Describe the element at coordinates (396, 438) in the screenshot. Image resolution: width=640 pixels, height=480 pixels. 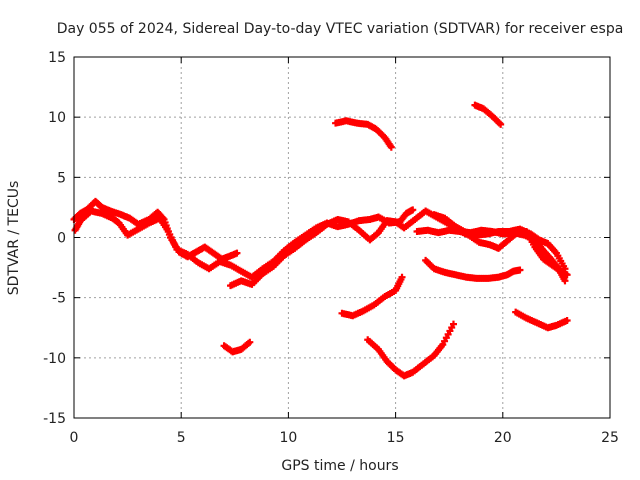
I see `x-tick-label: 15` at that location.